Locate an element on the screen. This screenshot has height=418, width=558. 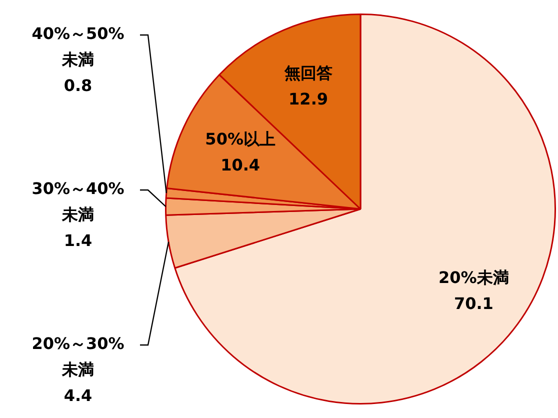
slice-label: 50%以上 is located at coordinates (240, 139).